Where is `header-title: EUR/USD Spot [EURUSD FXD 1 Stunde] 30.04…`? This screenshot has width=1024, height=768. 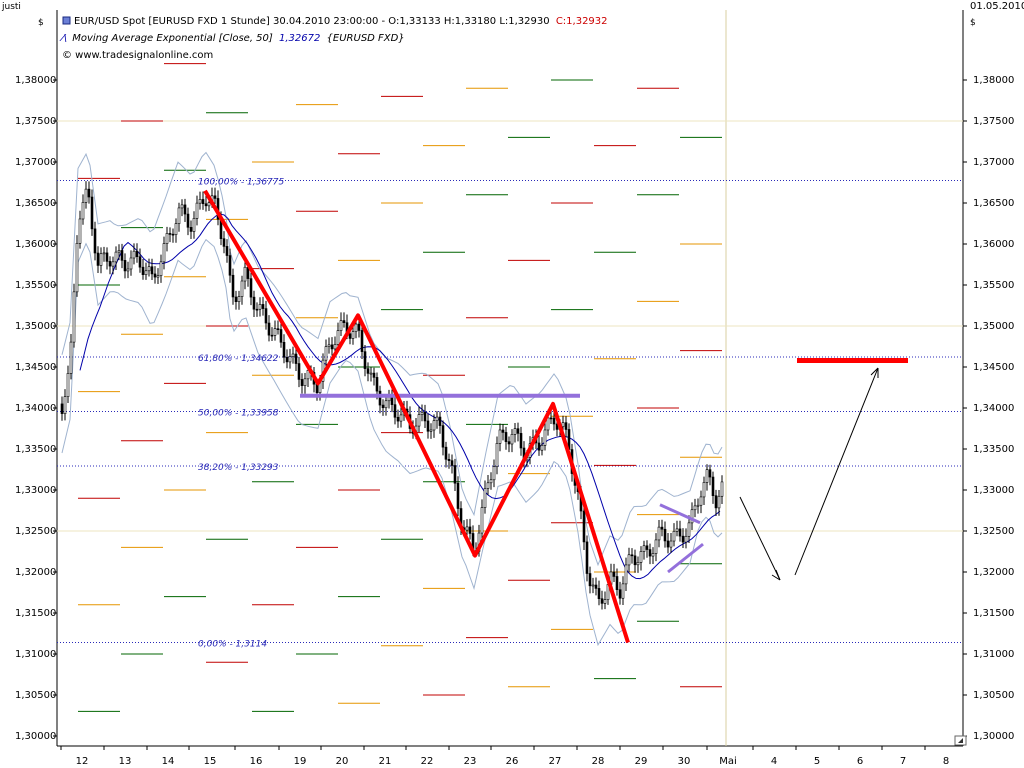
header-title: EUR/USD Spot [EURUSD FXD 1 Stunde] 30.04… is located at coordinates (341, 21).